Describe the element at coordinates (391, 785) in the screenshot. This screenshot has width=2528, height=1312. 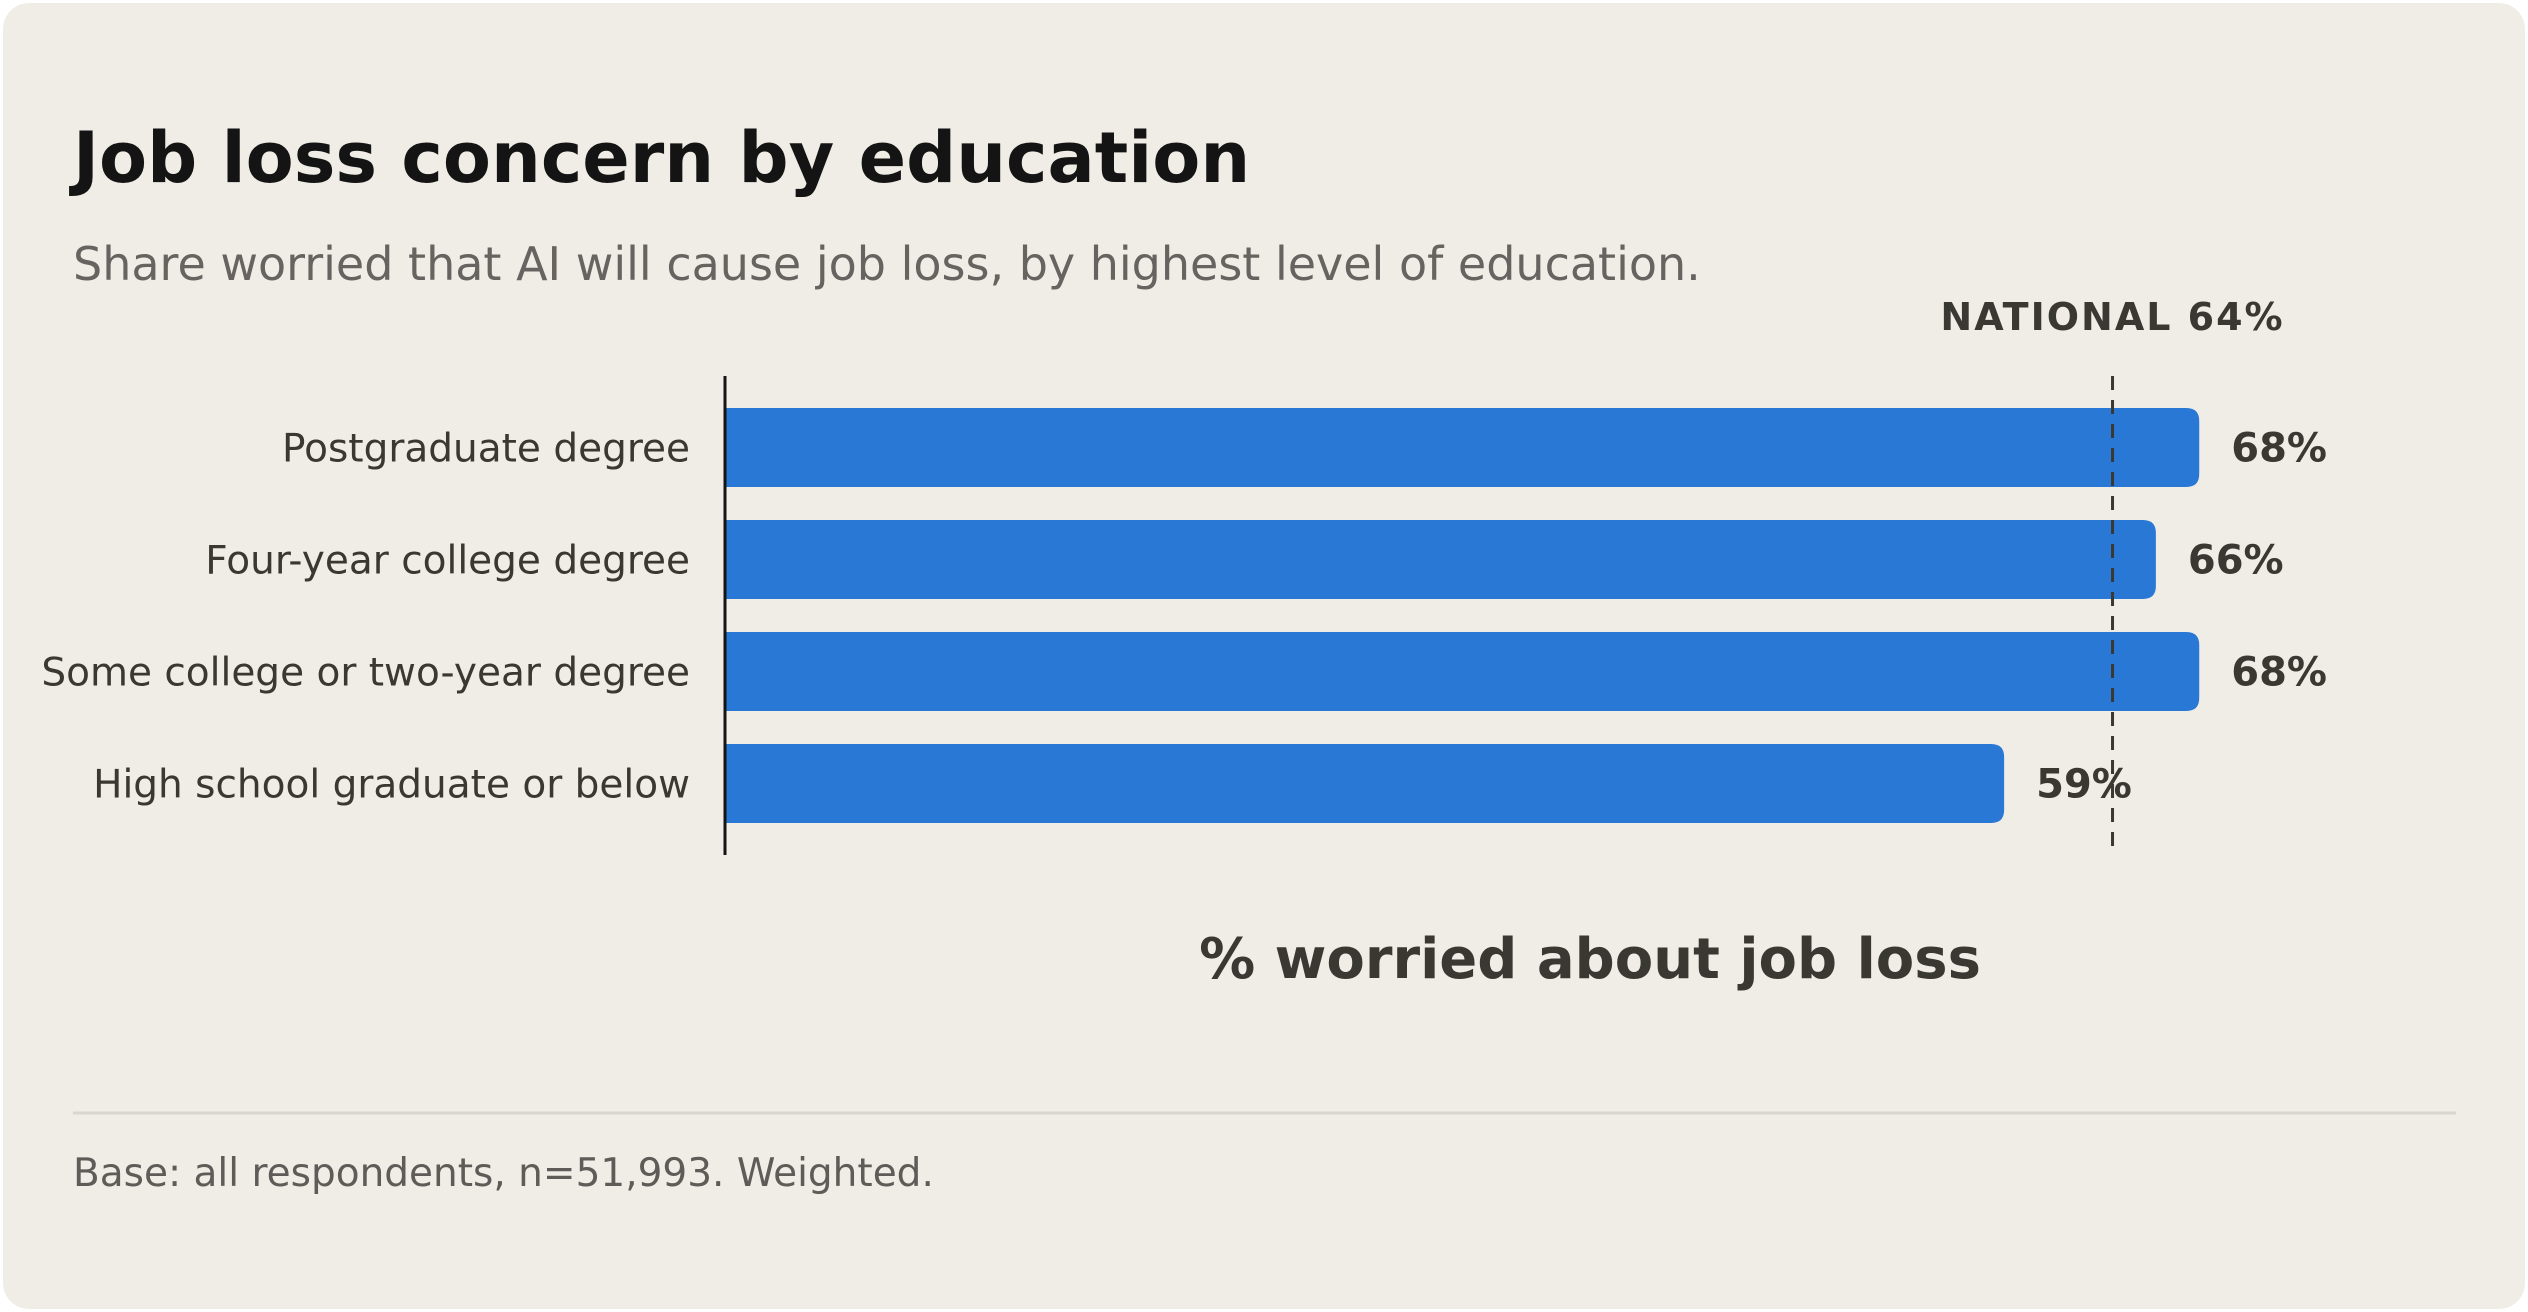
I see `y-tick-label: High school graduate or below` at that location.